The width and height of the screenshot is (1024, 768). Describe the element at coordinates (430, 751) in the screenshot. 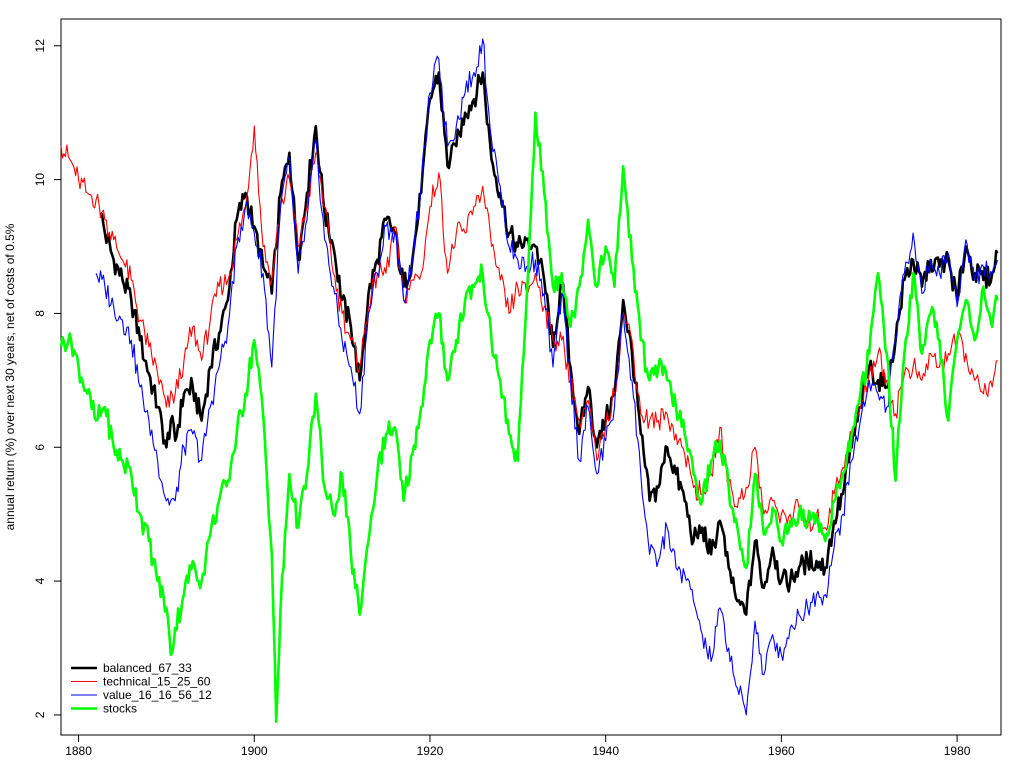

I see `x-tick-label: 1920` at that location.